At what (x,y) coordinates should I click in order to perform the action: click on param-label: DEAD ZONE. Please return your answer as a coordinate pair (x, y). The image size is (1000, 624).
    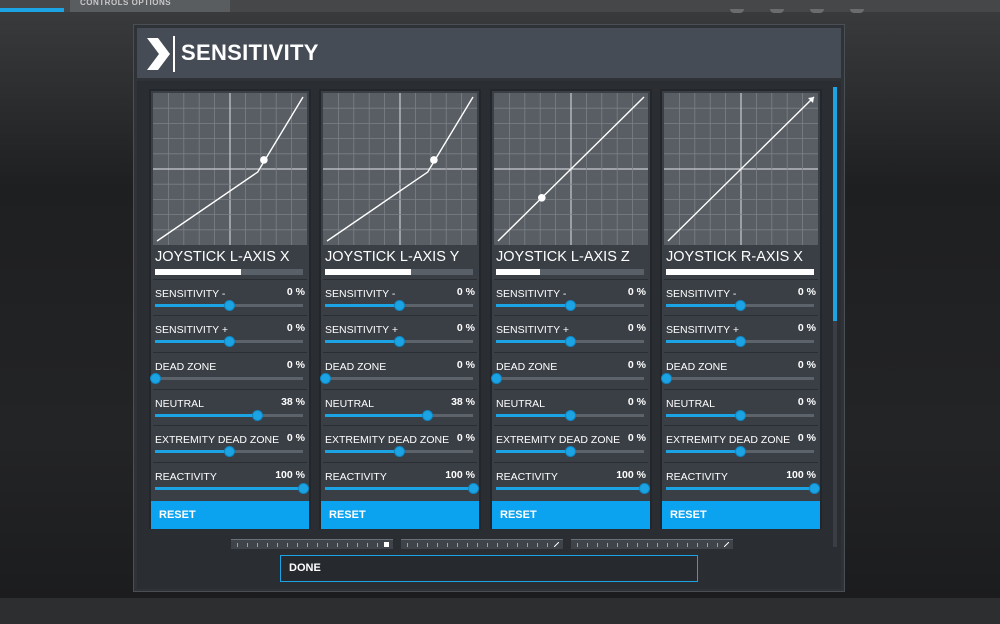
    Looking at the image, I should click on (186, 367).